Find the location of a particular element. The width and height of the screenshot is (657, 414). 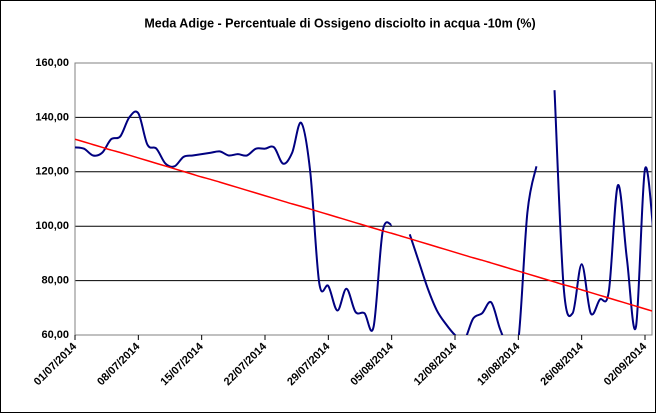

y-tick-label: 140,00 is located at coordinates (52, 117).